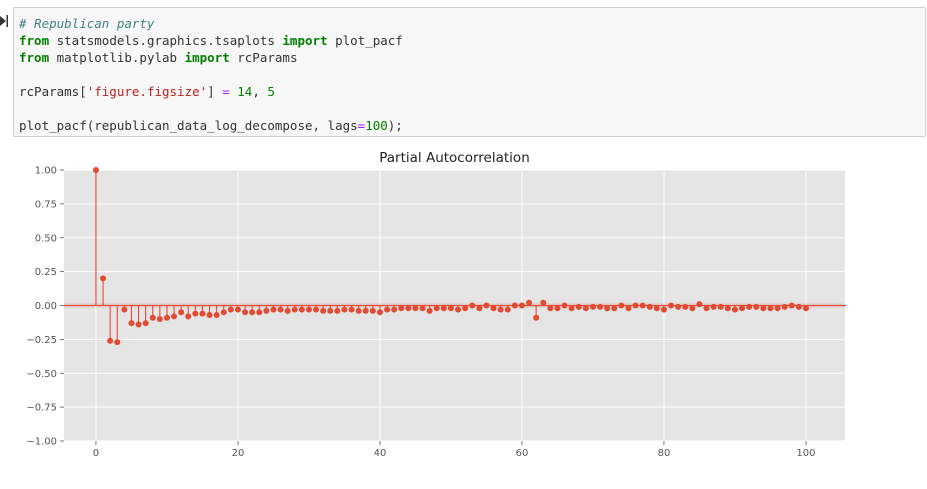  What do you see at coordinates (41, 340) in the screenshot?
I see `y-tick-label: −0.25` at bounding box center [41, 340].